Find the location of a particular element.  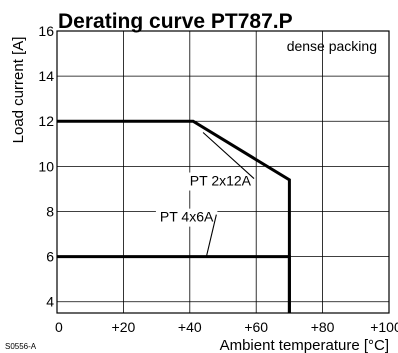

y-tick-label: 16 is located at coordinates (46, 31).